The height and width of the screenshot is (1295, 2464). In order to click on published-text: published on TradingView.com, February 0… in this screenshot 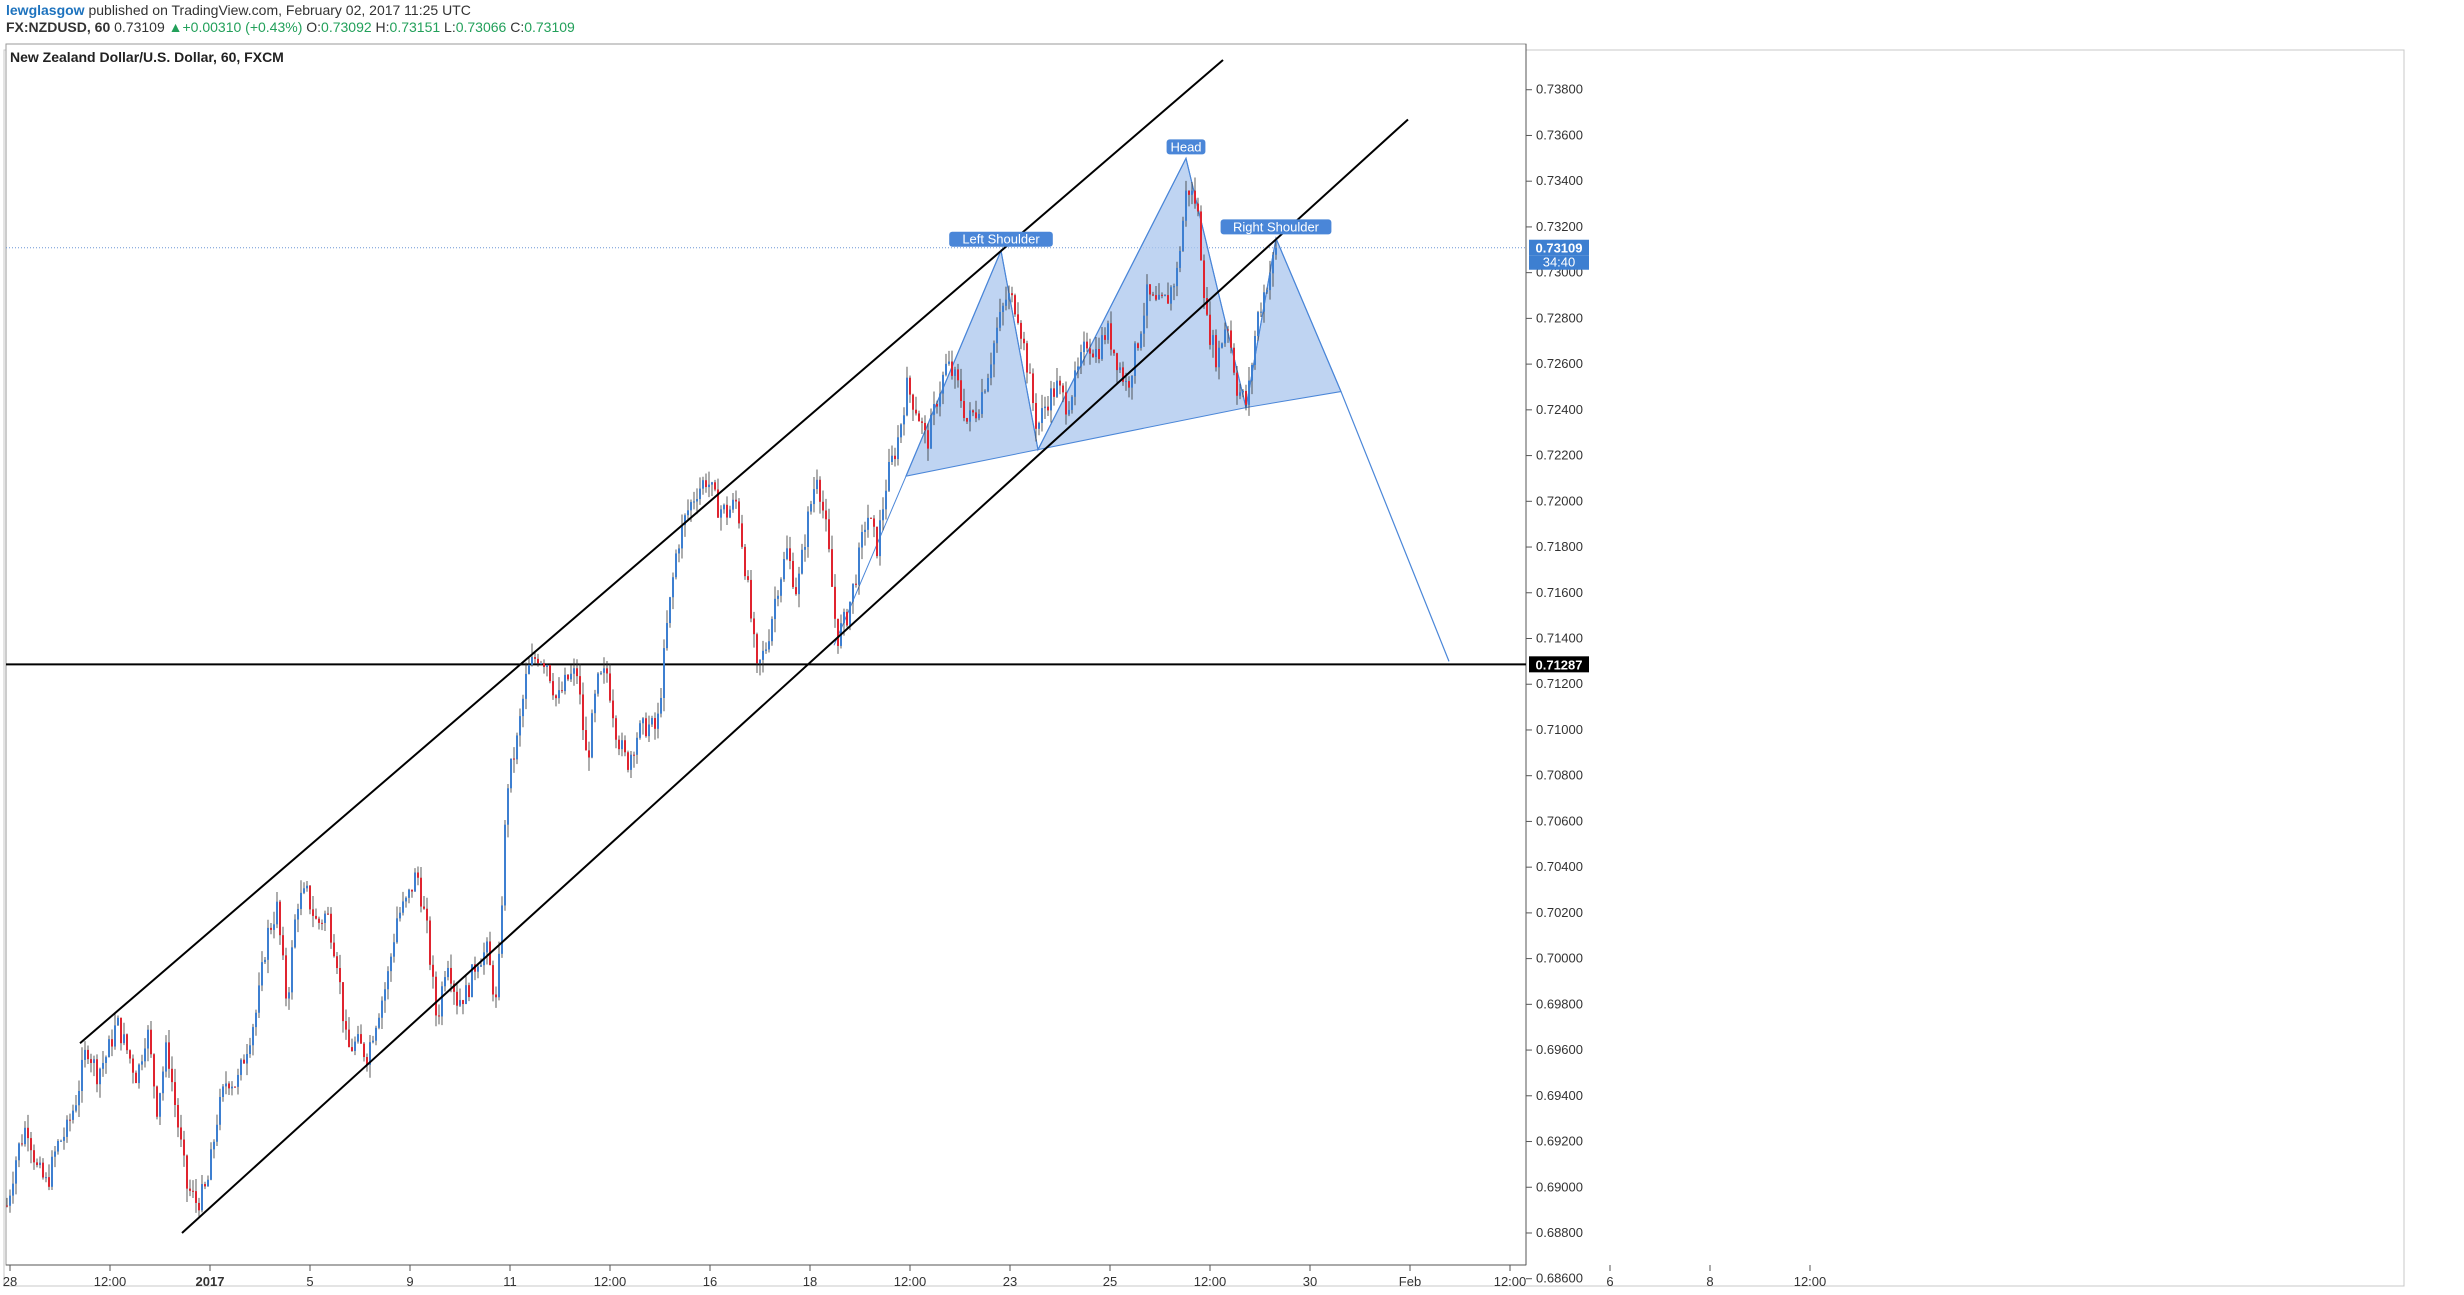, I will do `click(277, 10)`.